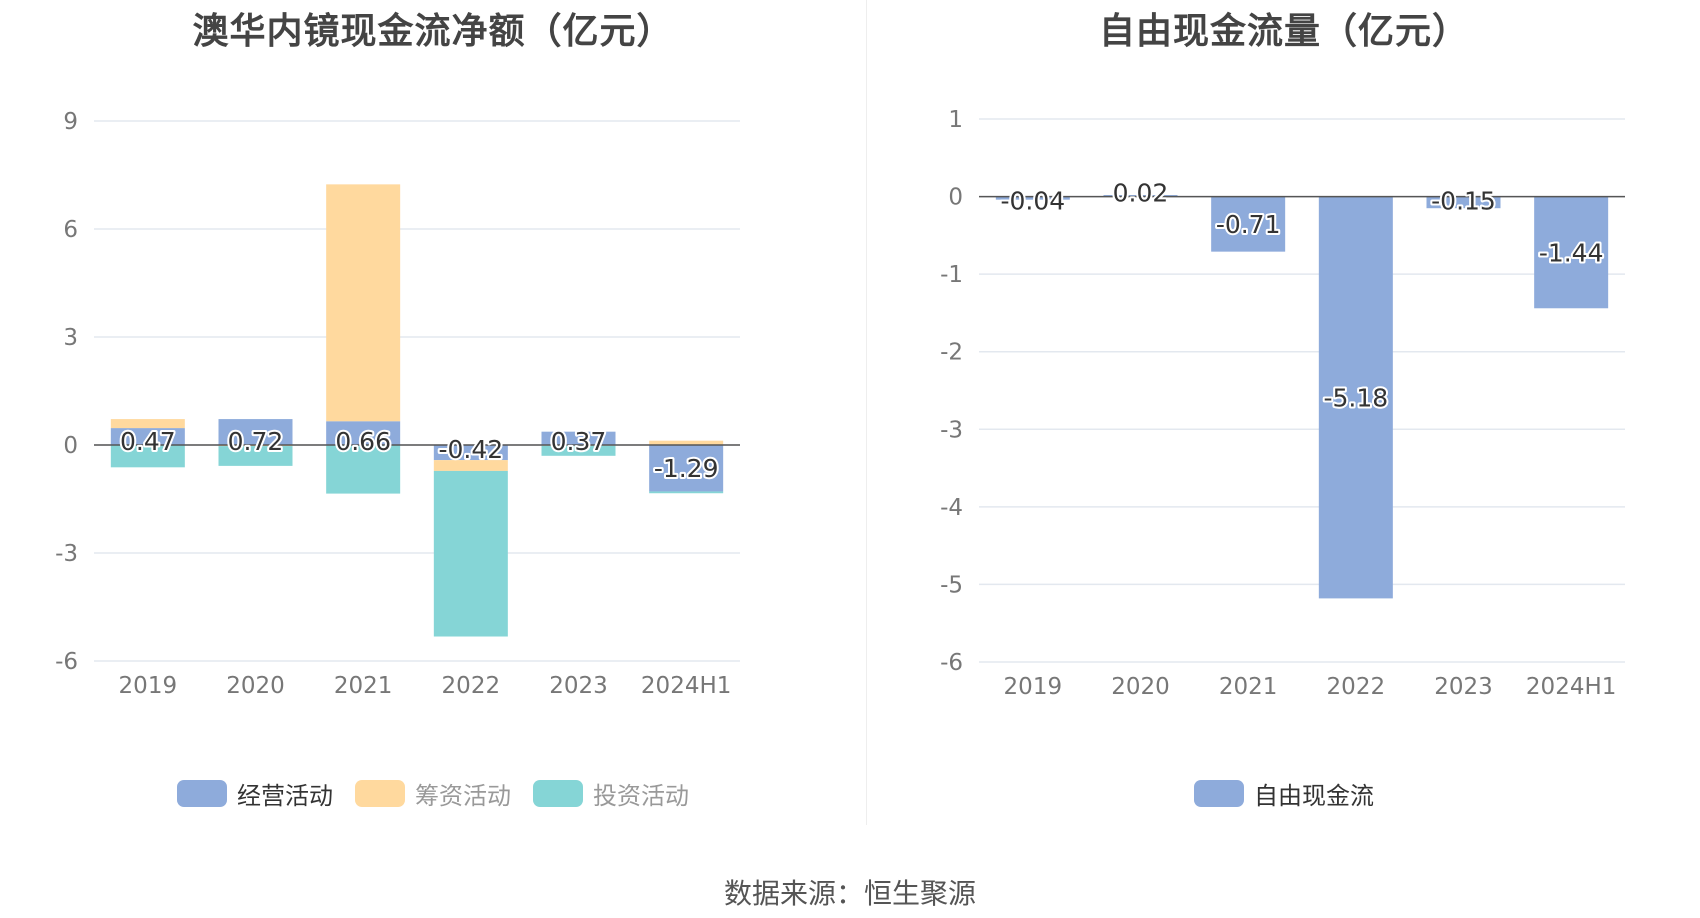 This screenshot has height=918, width=1700. I want to click on y-tick-label: -4, so click(951, 508).